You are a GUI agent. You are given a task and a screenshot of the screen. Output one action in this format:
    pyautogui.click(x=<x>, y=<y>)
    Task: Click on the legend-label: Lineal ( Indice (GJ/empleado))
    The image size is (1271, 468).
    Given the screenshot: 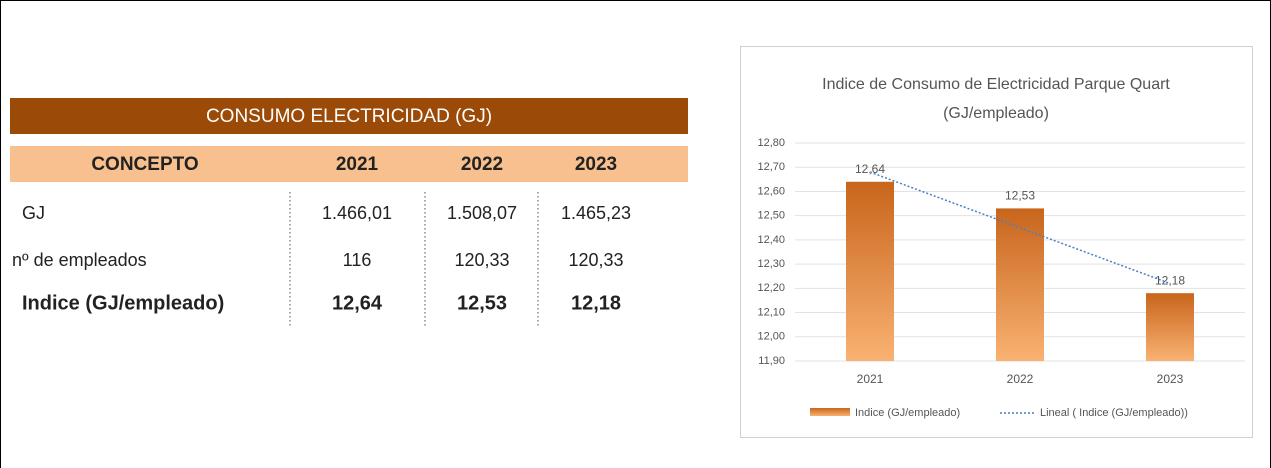 What is the action you would take?
    pyautogui.click(x=1114, y=413)
    